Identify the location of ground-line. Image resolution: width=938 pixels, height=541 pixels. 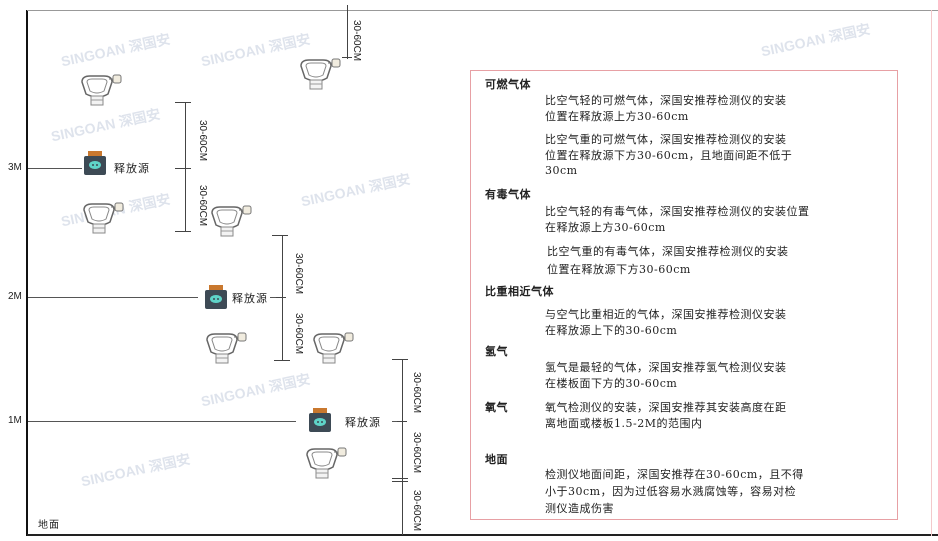
(482, 535).